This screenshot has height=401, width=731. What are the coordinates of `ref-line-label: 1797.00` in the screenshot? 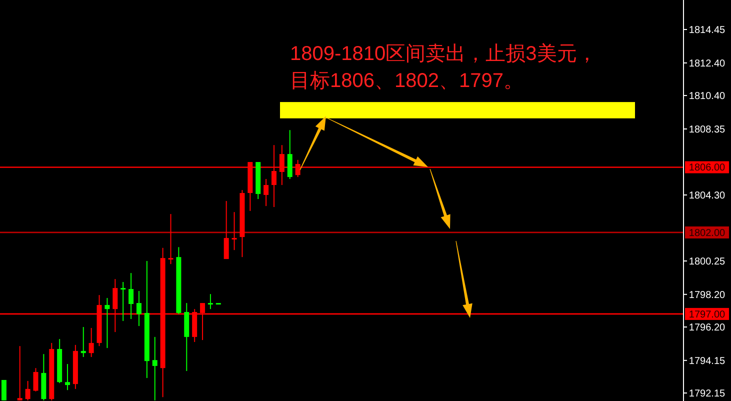 It's located at (707, 314).